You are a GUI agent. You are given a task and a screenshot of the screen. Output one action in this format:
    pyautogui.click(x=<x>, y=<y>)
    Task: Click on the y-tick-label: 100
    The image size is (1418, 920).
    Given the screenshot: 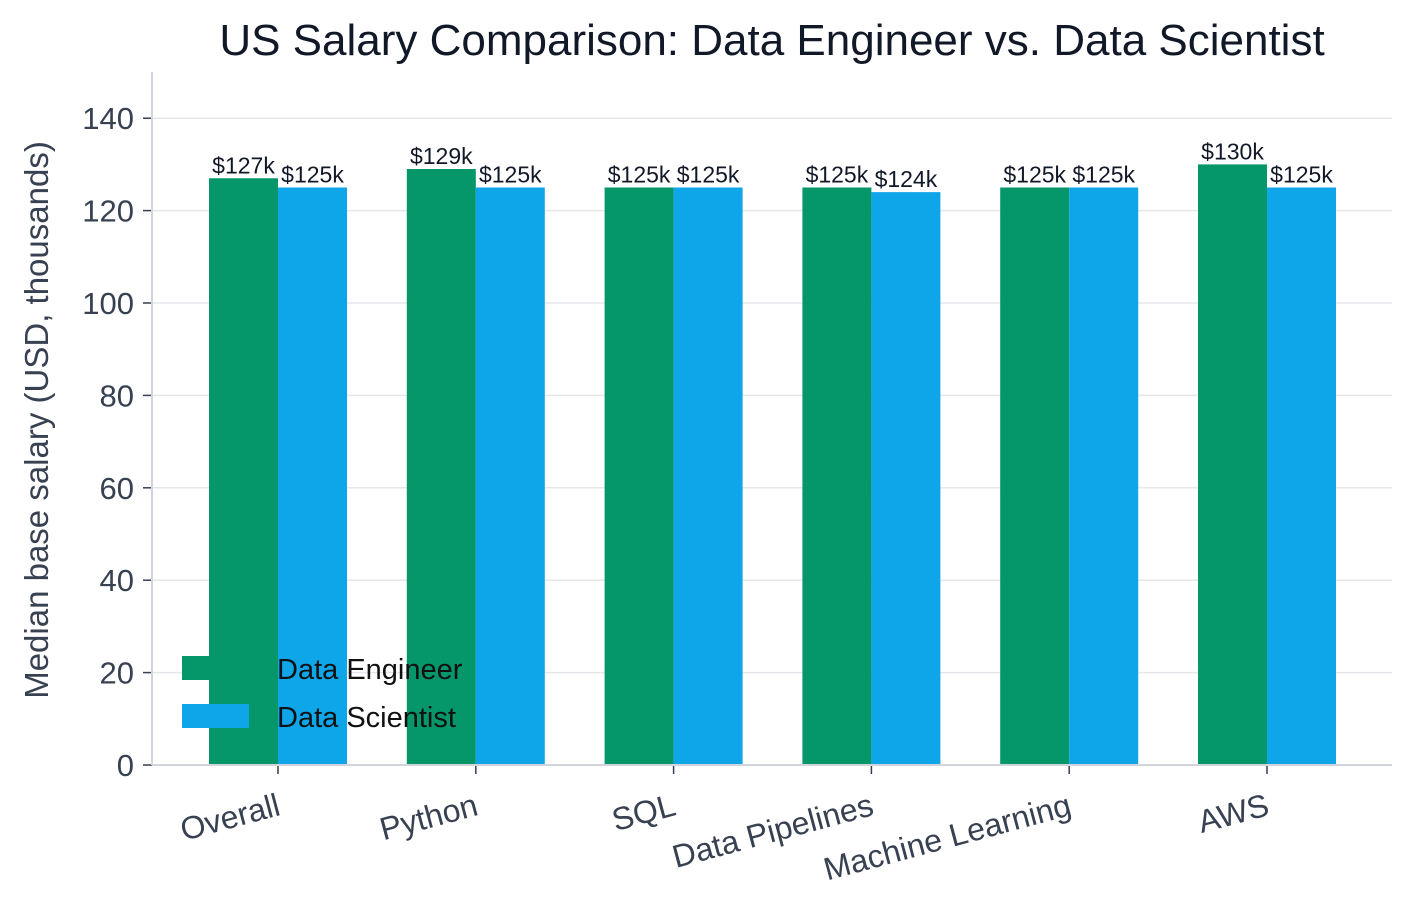 What is the action you would take?
    pyautogui.click(x=108, y=303)
    